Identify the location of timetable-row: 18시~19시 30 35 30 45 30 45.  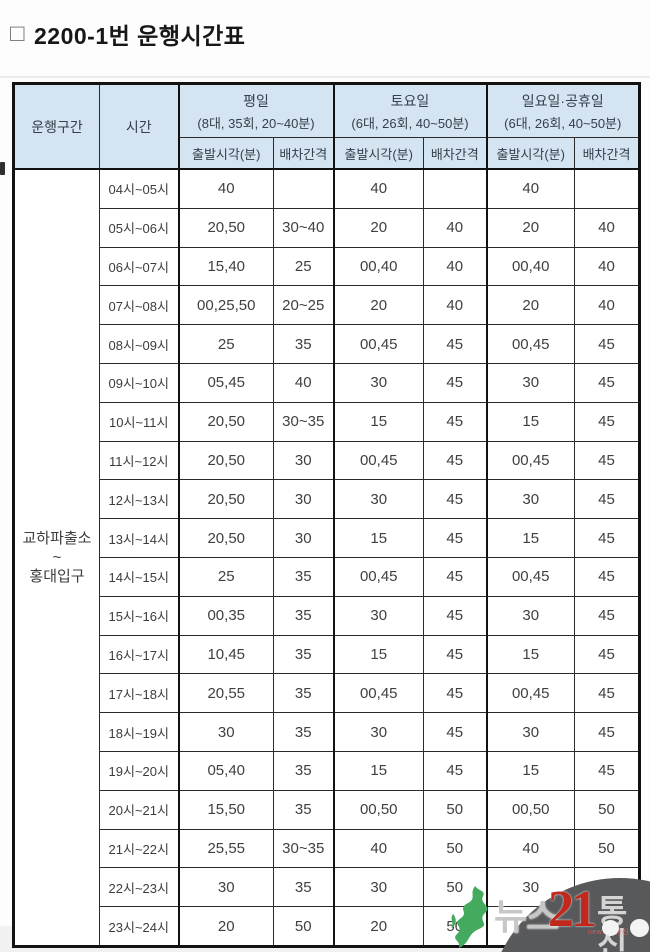
(327, 732).